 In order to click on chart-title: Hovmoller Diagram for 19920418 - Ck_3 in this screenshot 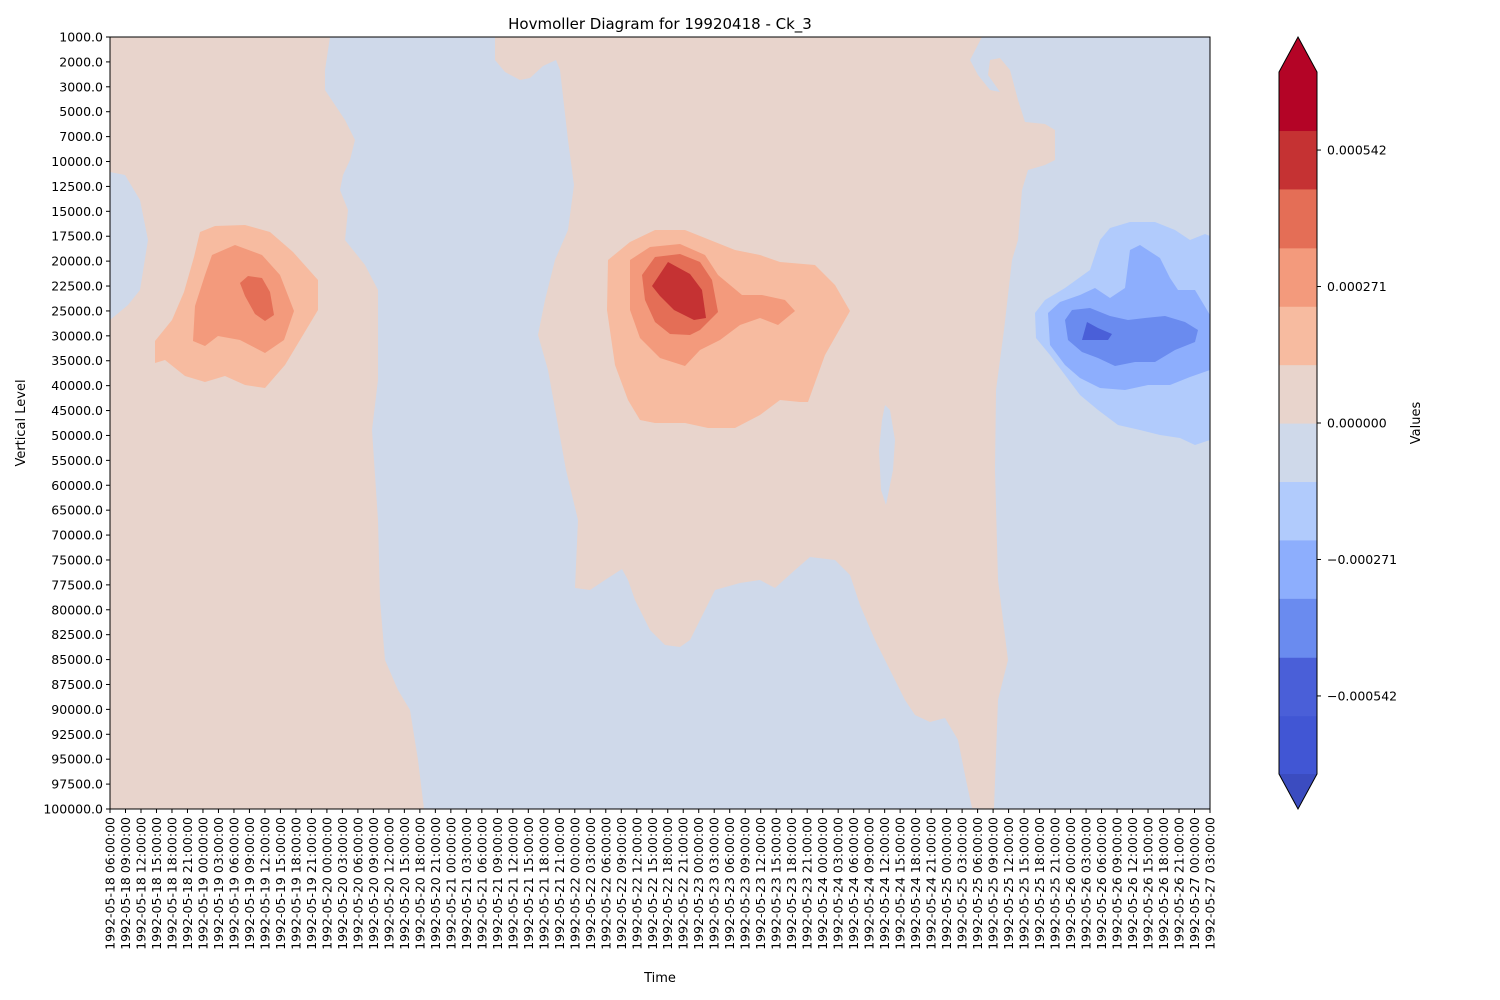, I will do `click(660, 24)`.